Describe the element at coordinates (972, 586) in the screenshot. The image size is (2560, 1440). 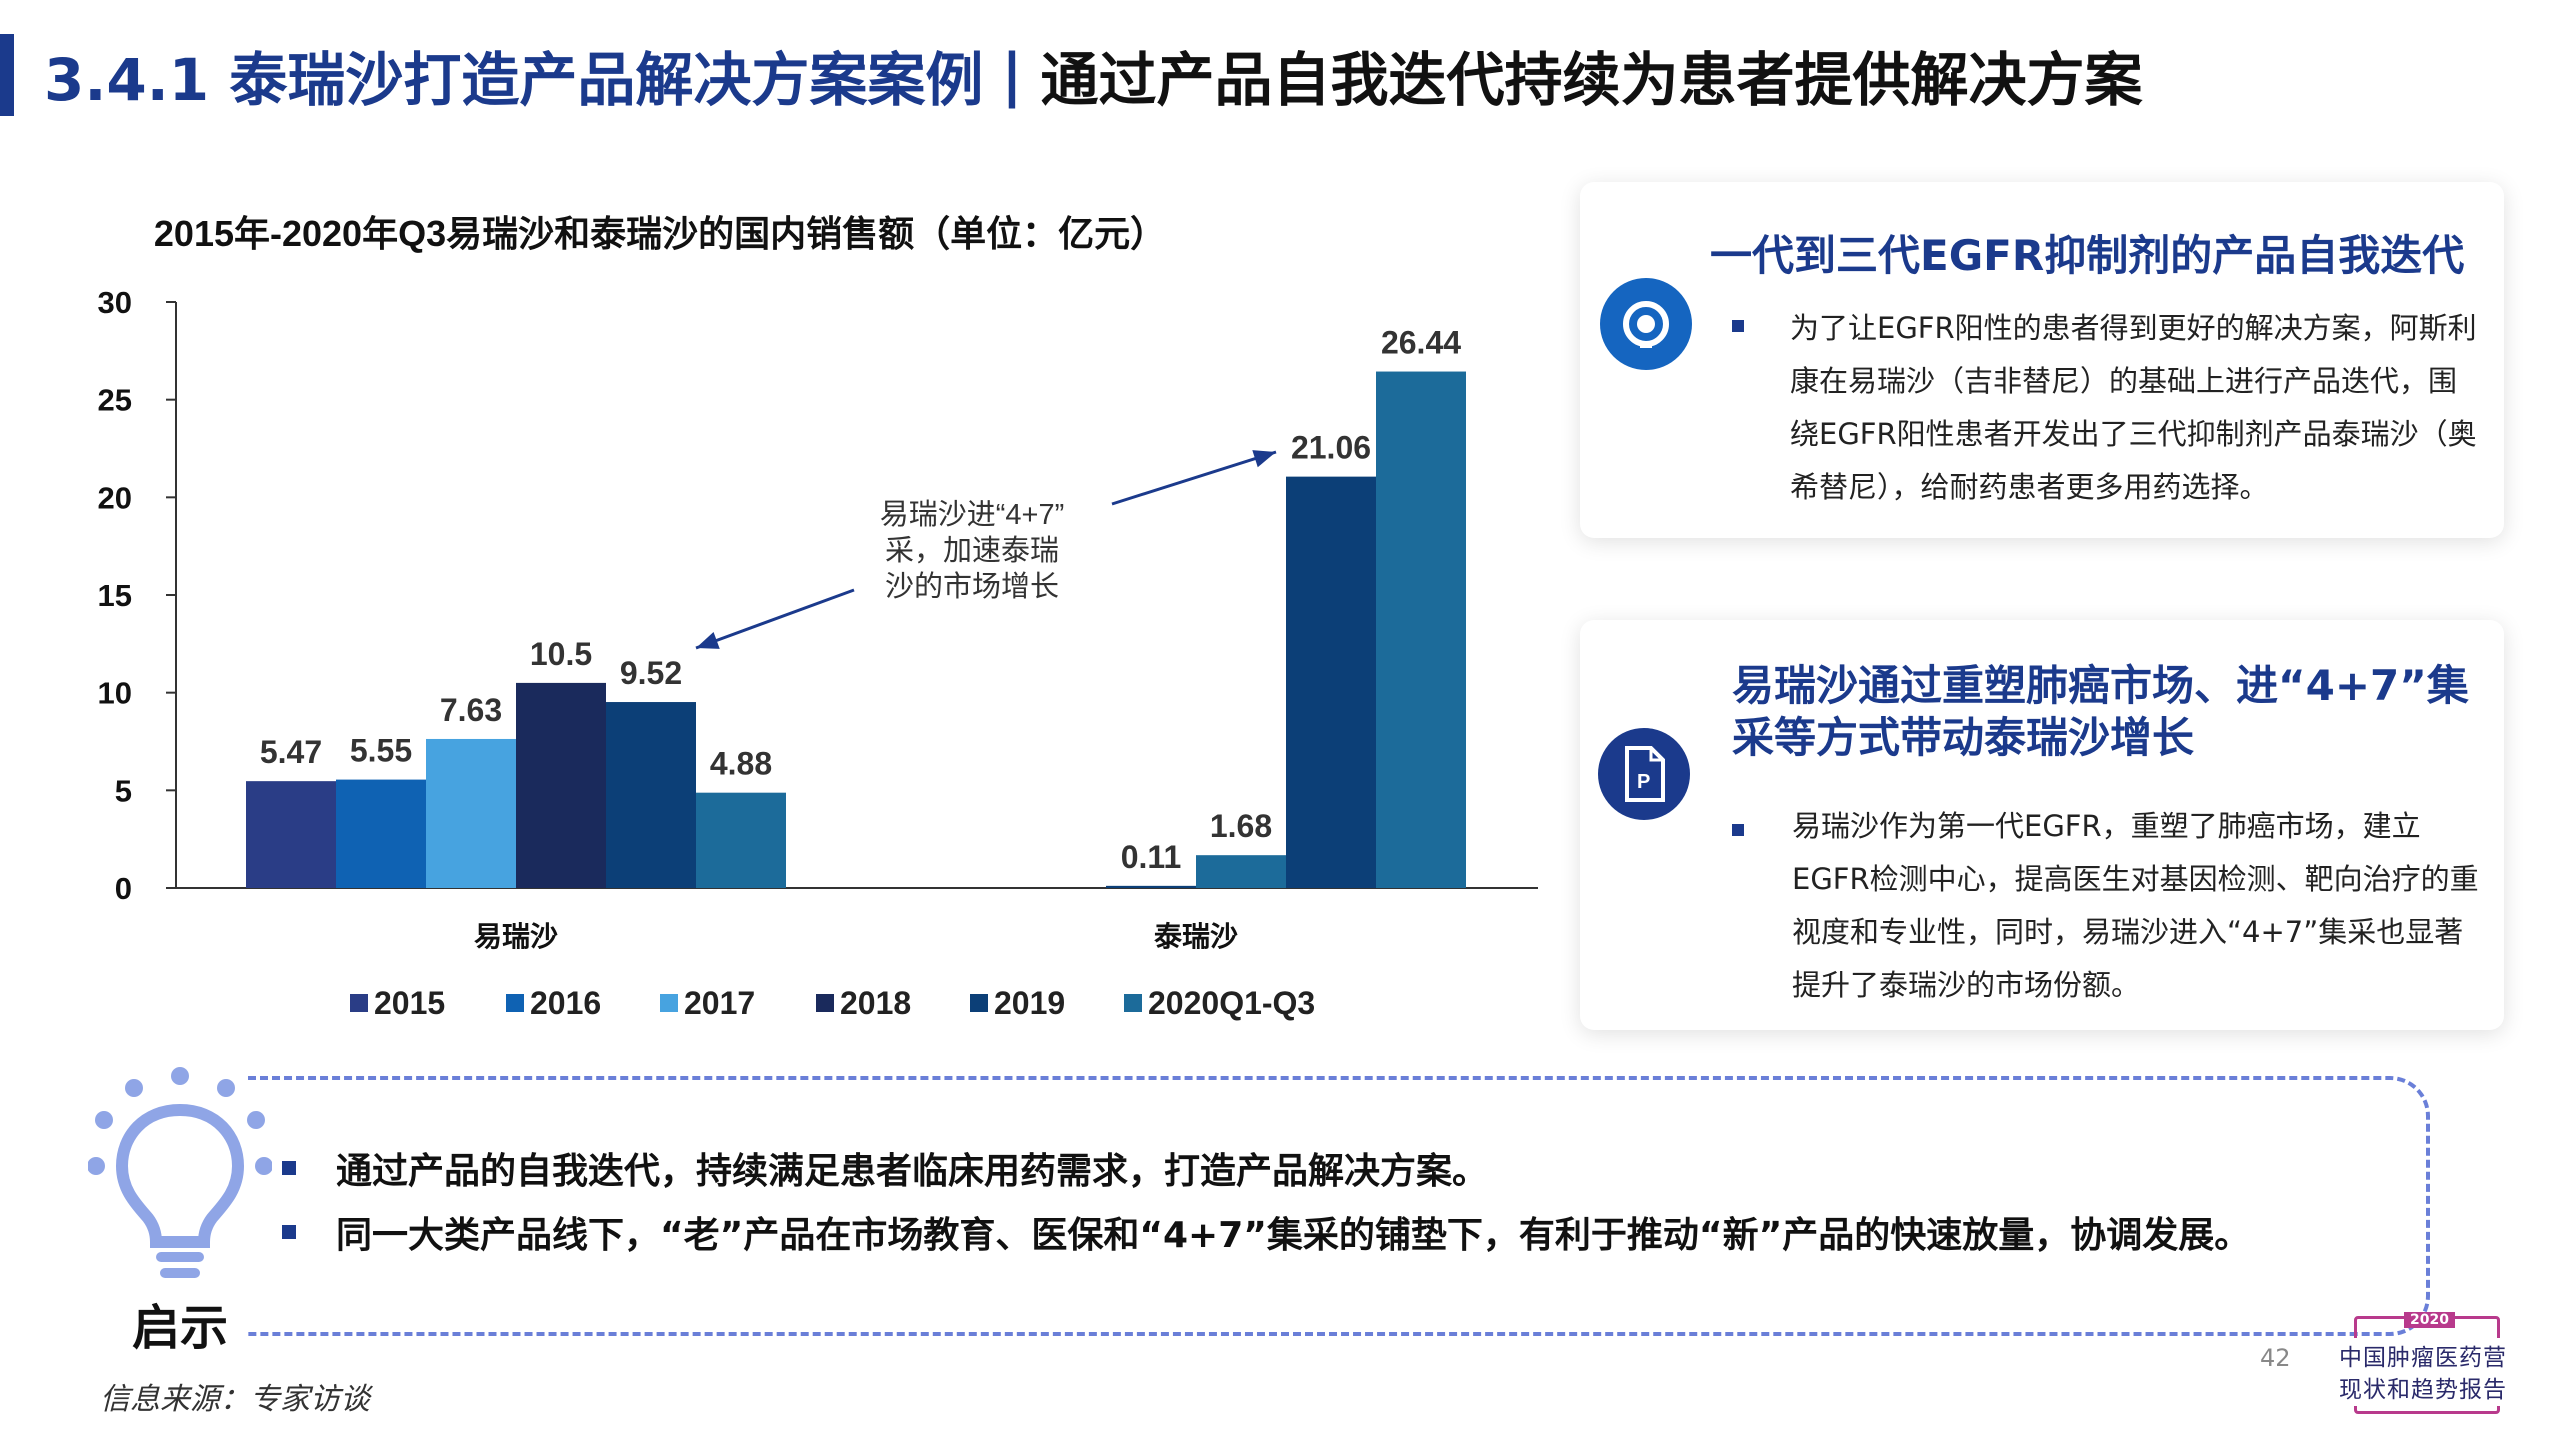
I see `annotation-text: 沙的市场增长` at that location.